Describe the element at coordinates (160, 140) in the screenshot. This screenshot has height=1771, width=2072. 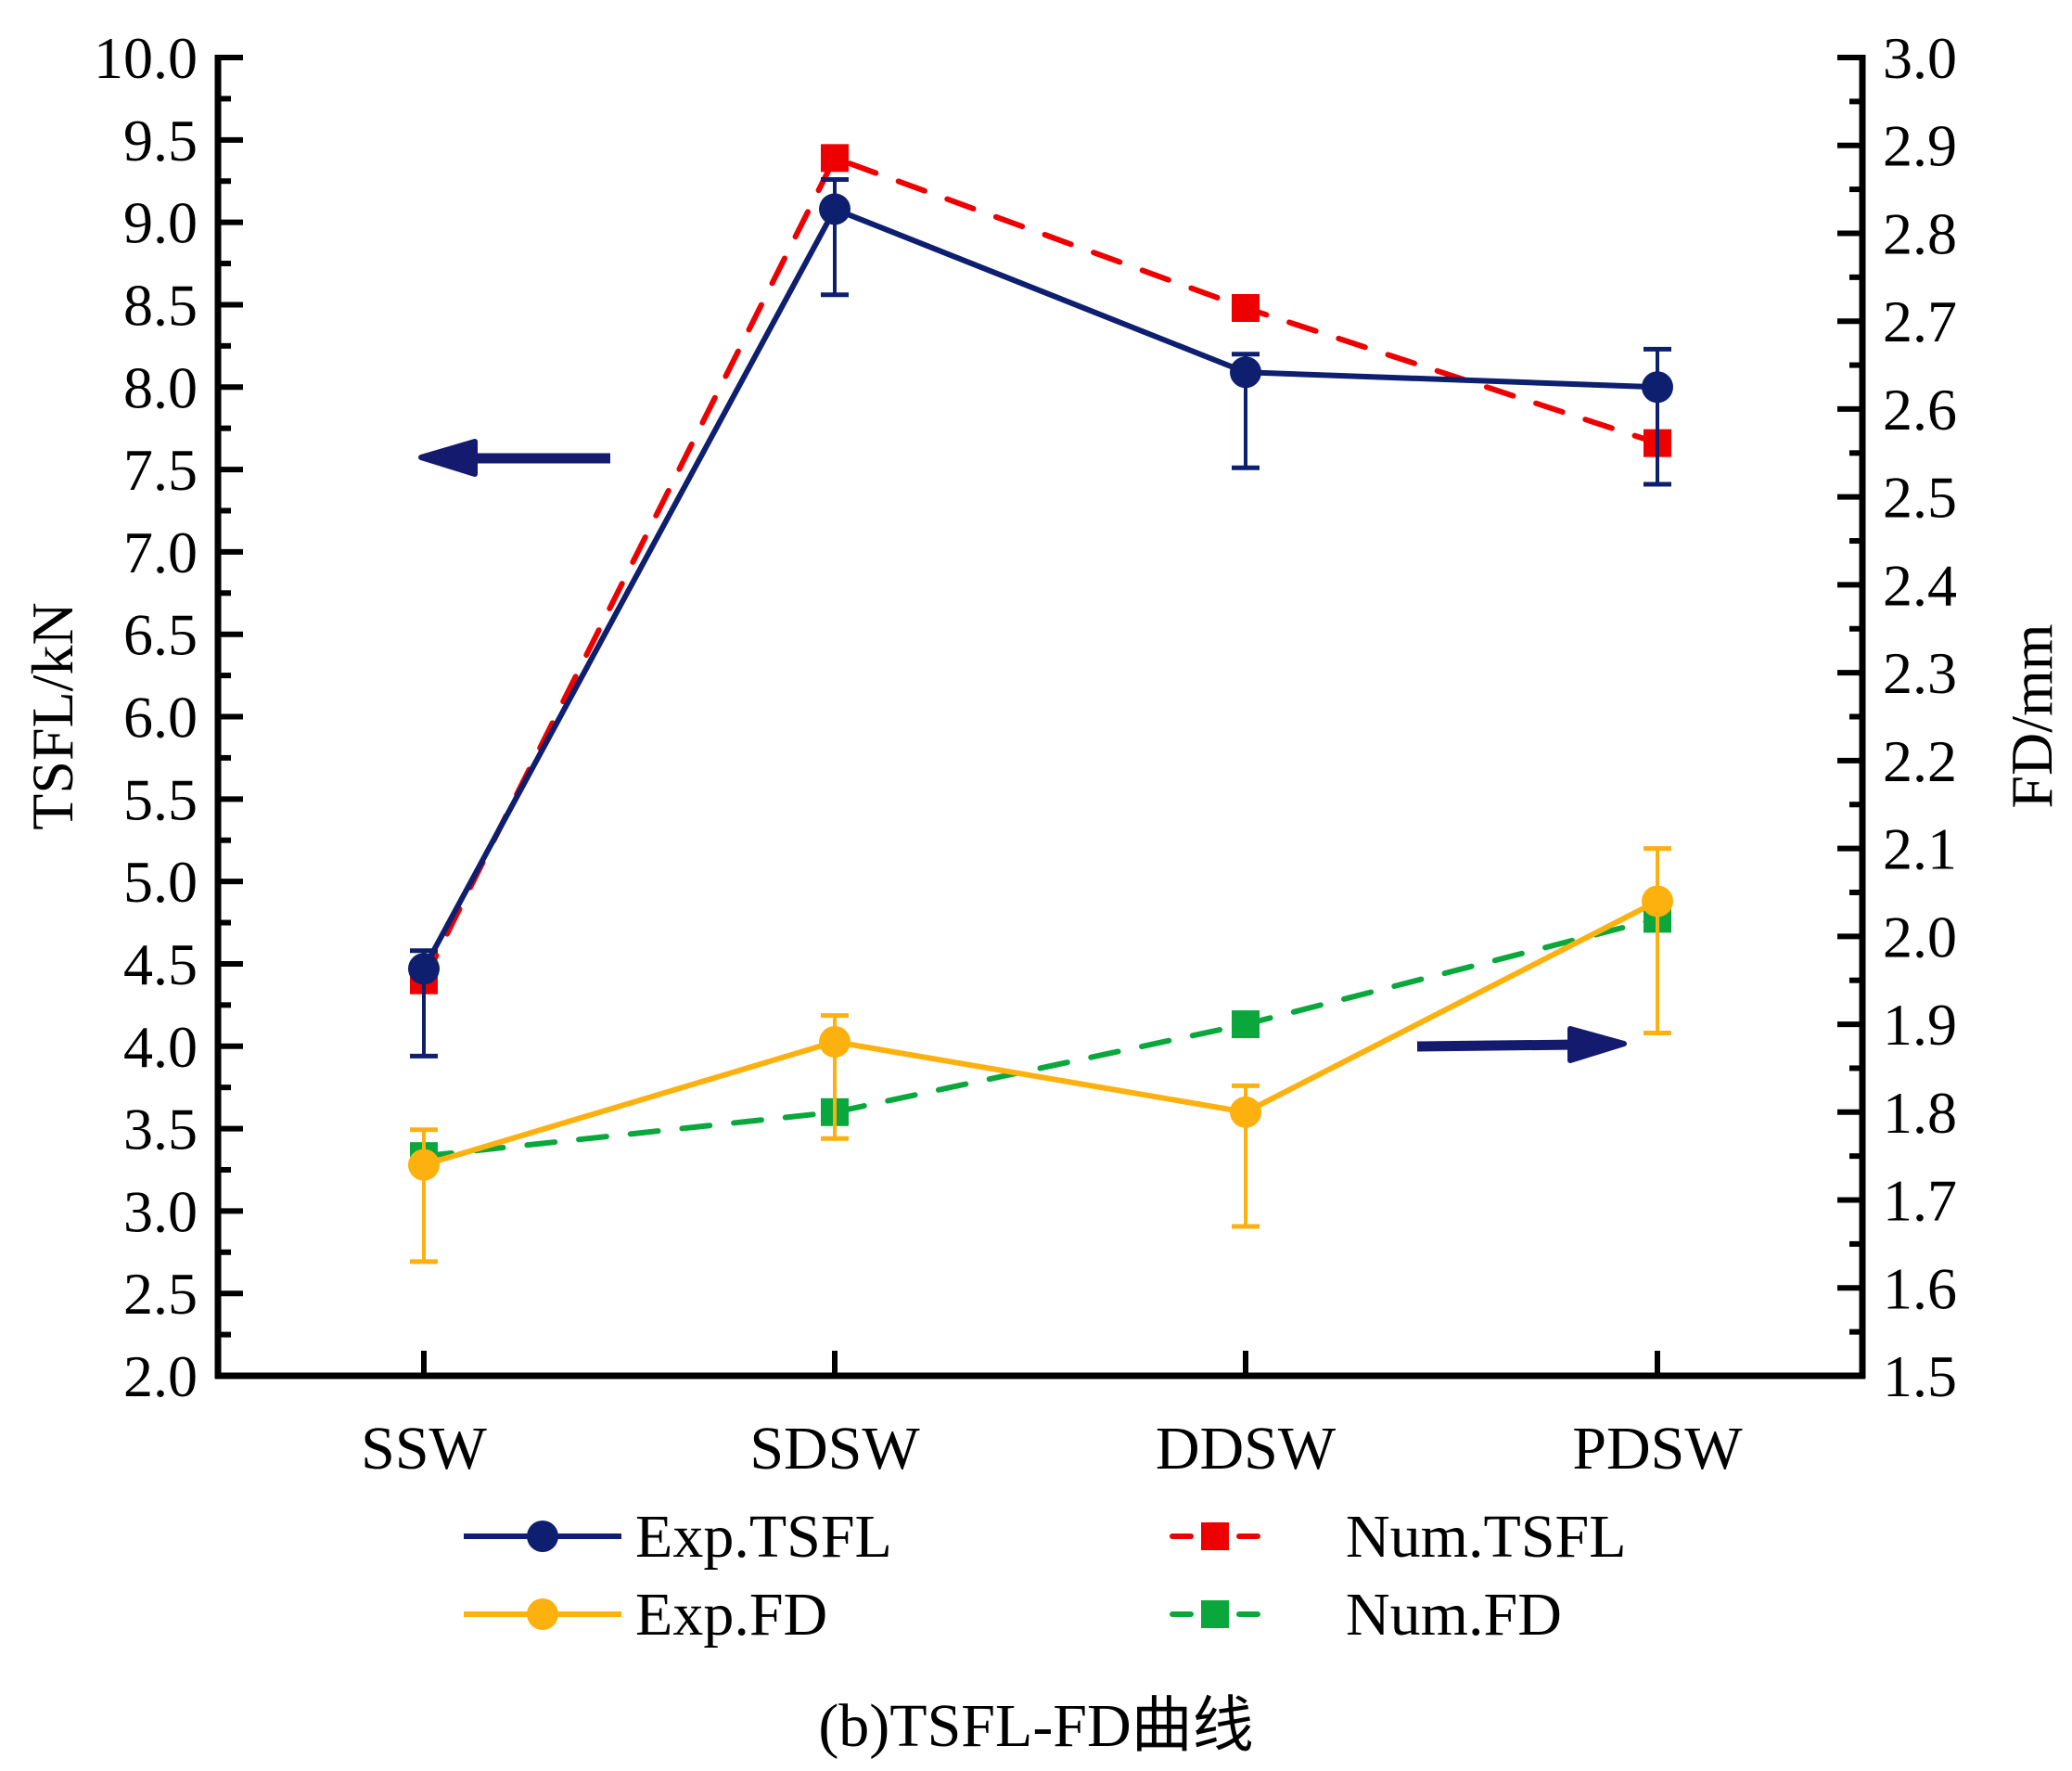
I see `left-tick-label: 9.5` at that location.